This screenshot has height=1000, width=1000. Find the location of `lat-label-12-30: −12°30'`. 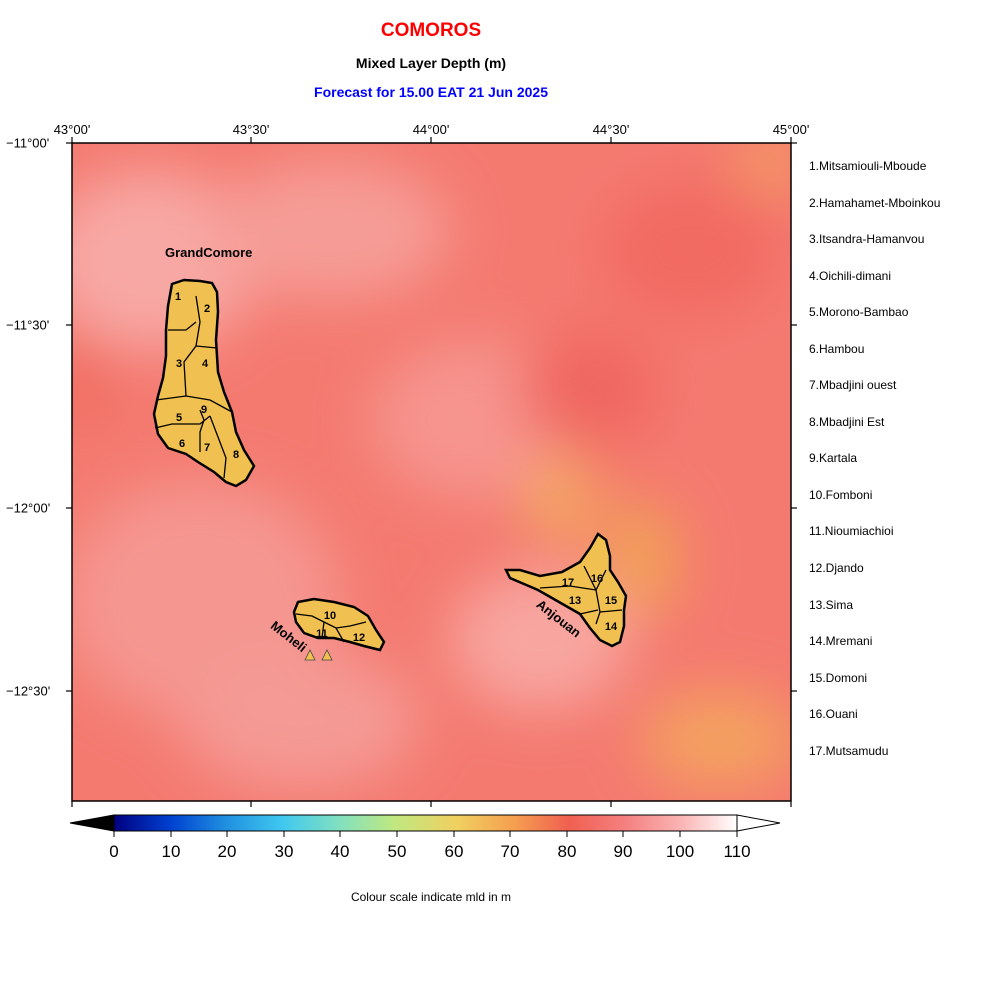

lat-label-12-30: −12°30' is located at coordinates (28, 691).